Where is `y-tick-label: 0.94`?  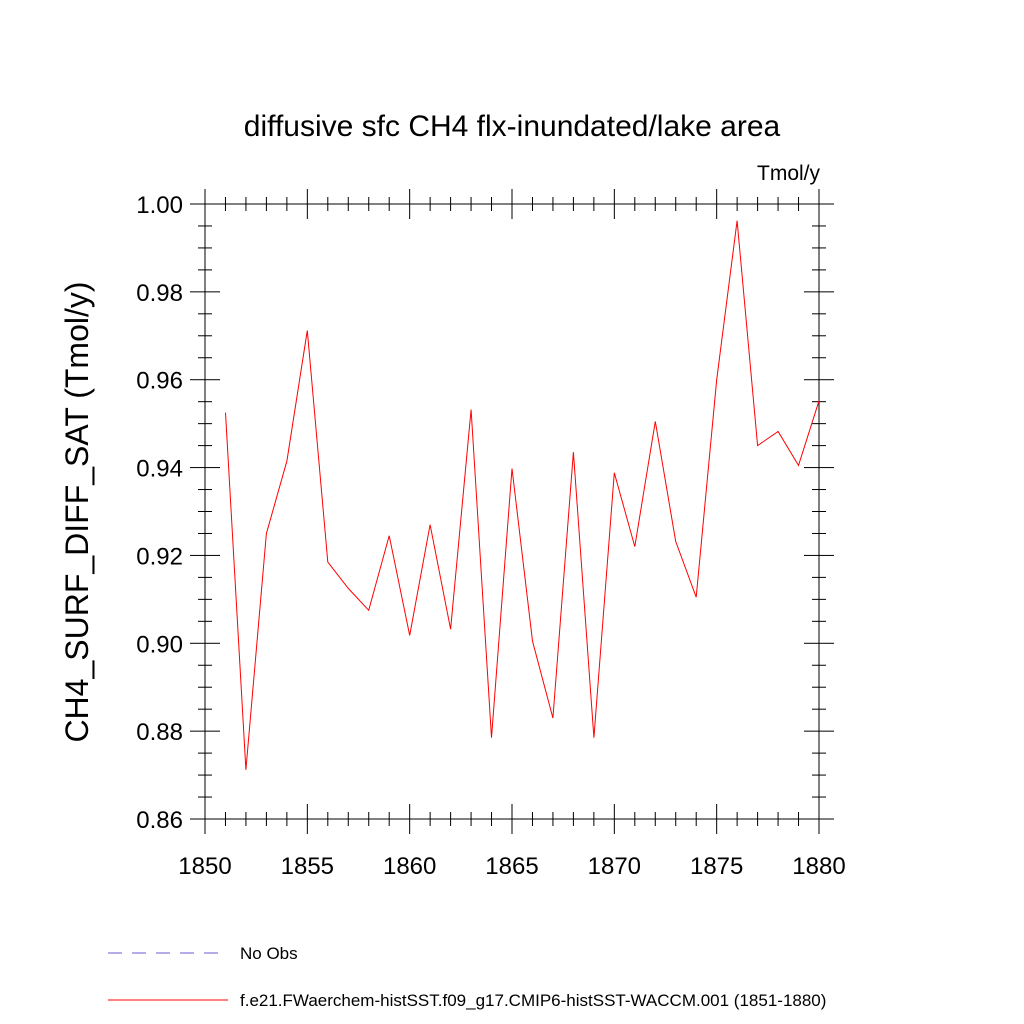 y-tick-label: 0.94 is located at coordinates (159, 469).